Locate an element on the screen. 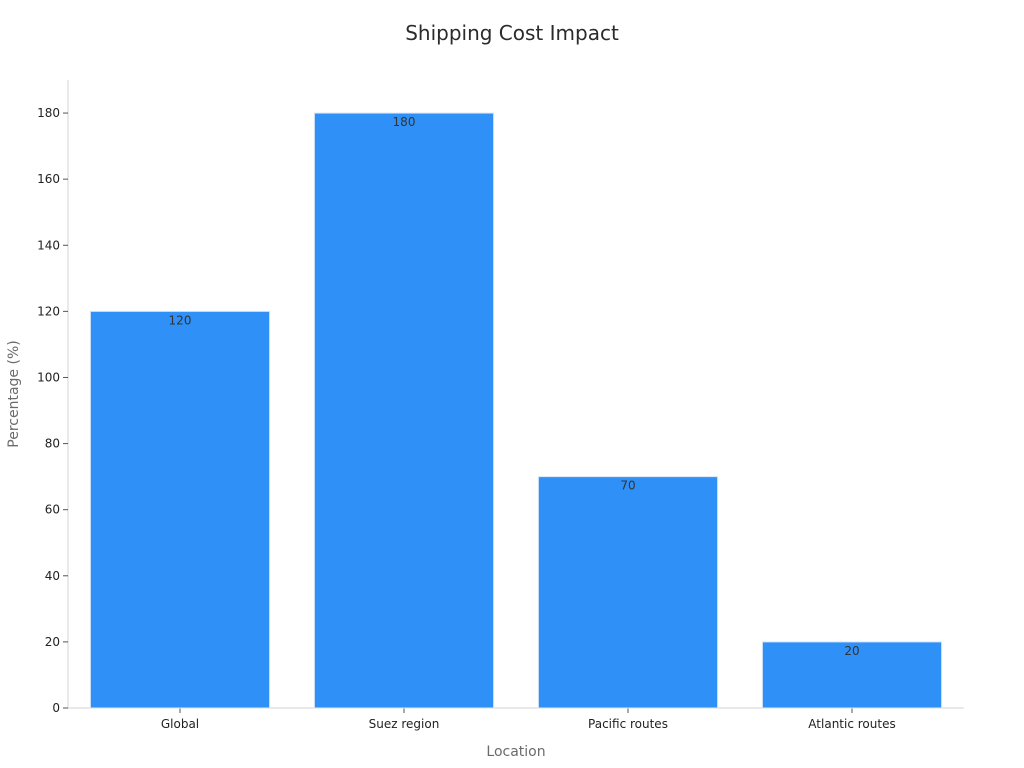 This screenshot has height=768, width=1024. y-tick-label: 100 is located at coordinates (48, 377).